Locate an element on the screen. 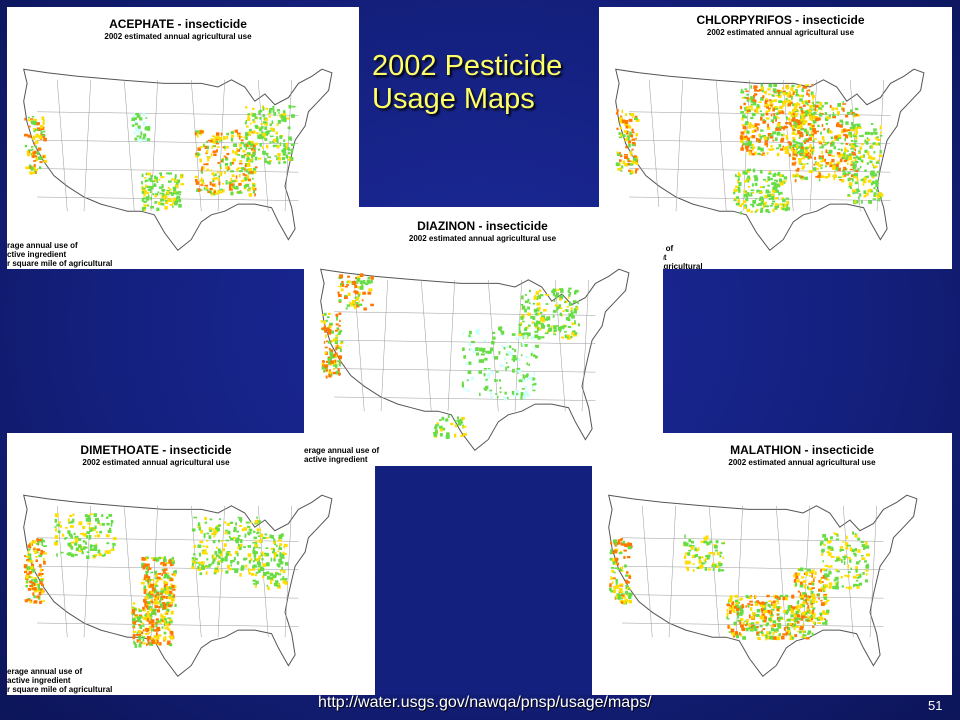 The image size is (960, 720). slide-title-line-1: 2002 Pesticide is located at coordinates (467, 66).